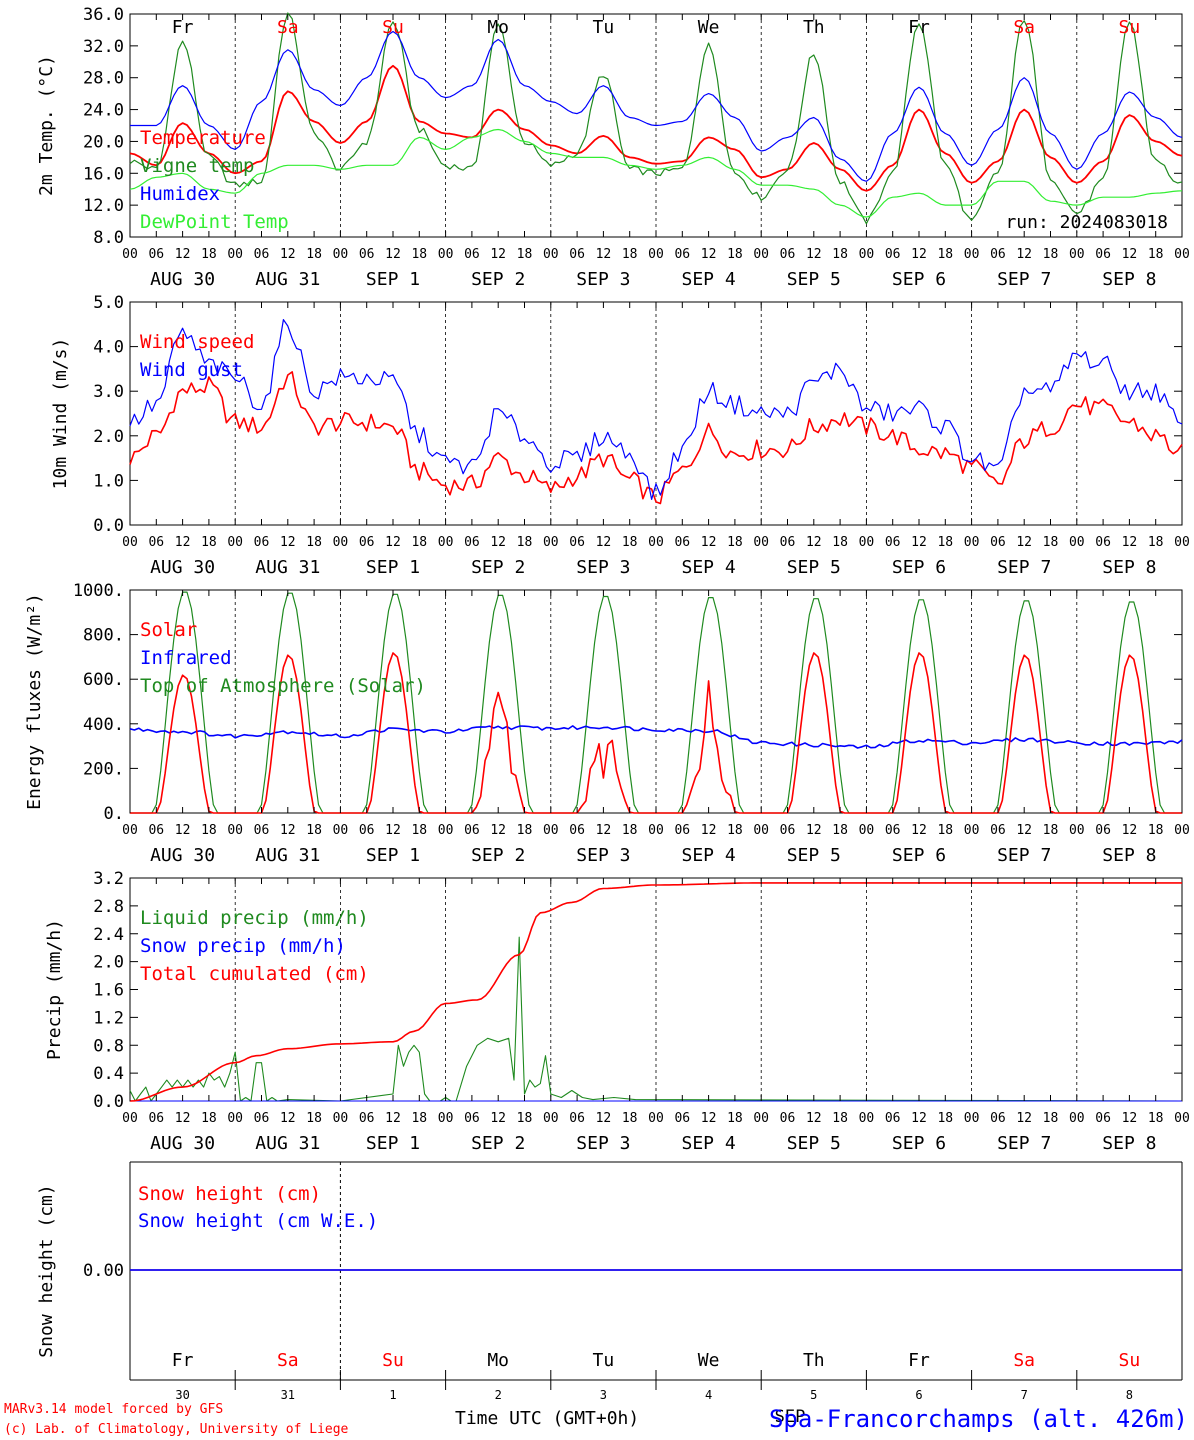  What do you see at coordinates (34, 701) in the screenshot?
I see `y-axis-label: Energy fluxes (W/m²)` at bounding box center [34, 701].